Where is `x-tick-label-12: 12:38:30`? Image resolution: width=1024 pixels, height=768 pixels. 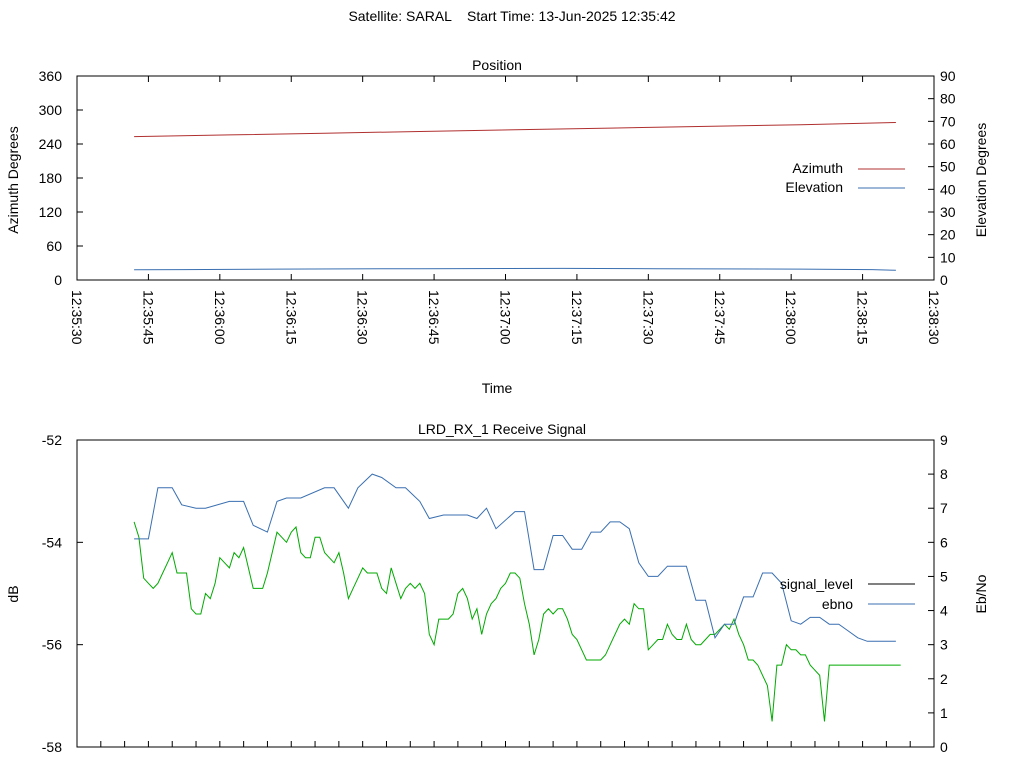 x-tick-label-12: 12:38:30 is located at coordinates (934, 317).